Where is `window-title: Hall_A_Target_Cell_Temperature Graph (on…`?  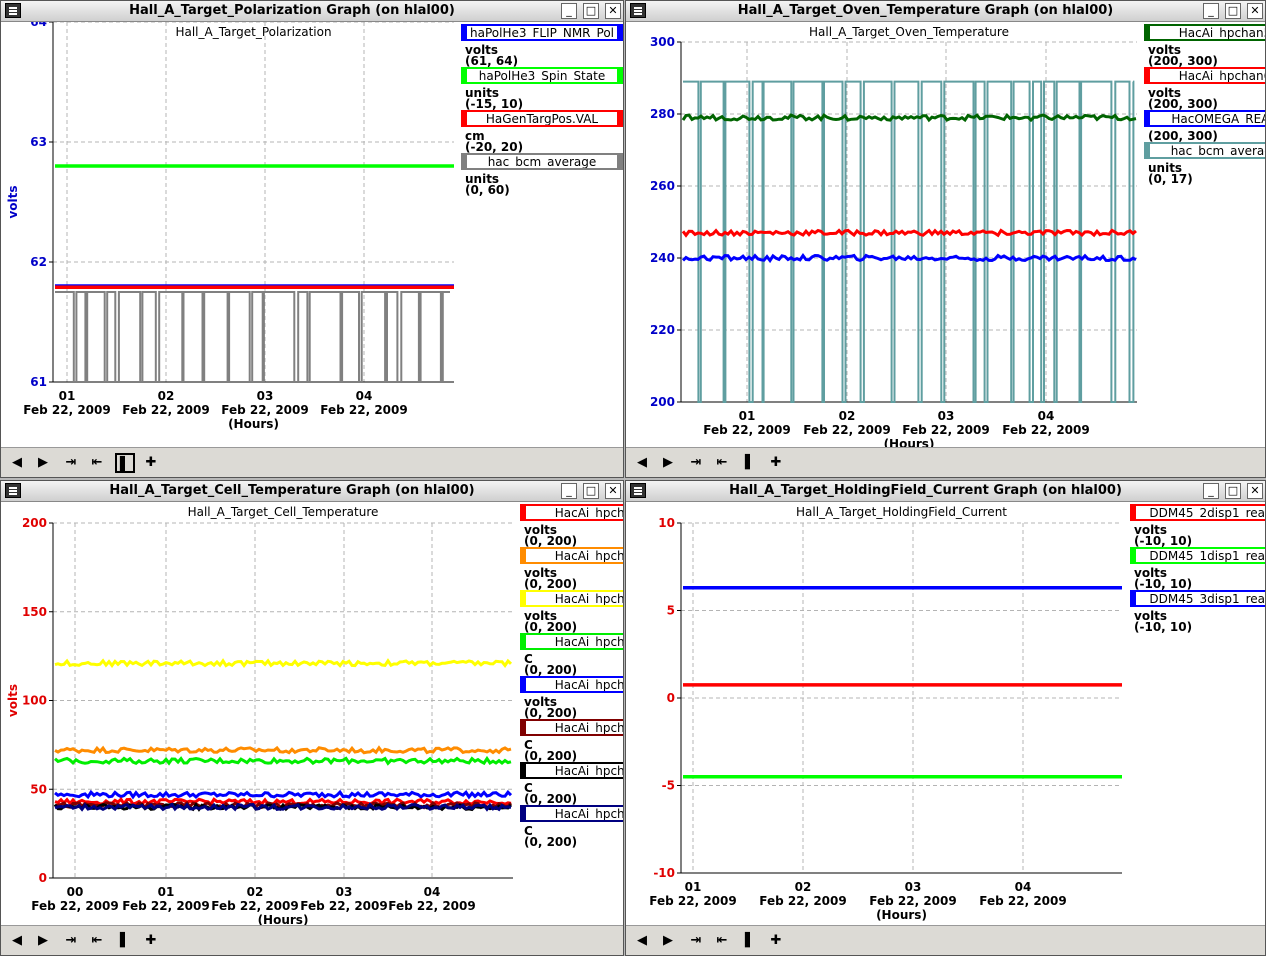 window-title: Hall_A_Target_Cell_Temperature Graph (on… is located at coordinates (292, 490).